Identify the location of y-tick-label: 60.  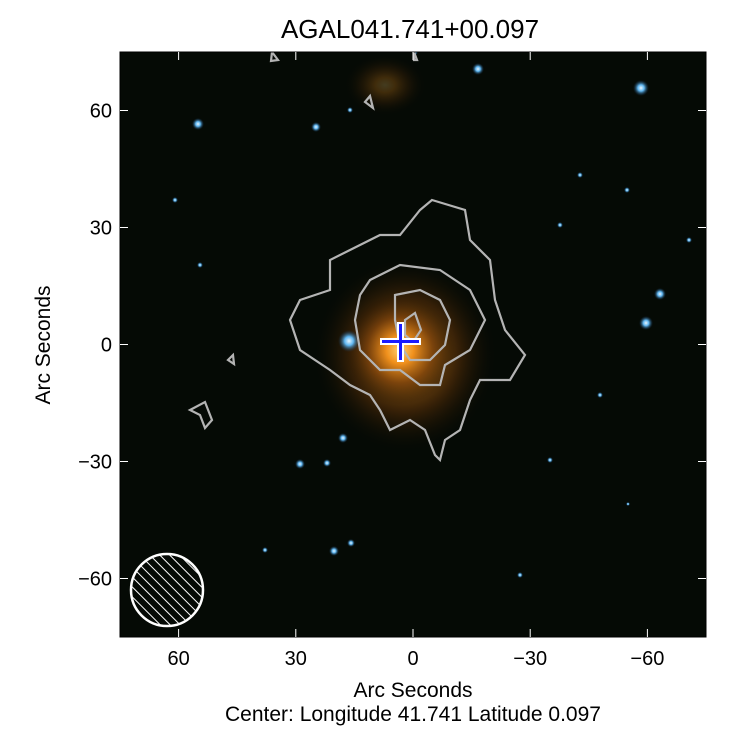
(101, 112).